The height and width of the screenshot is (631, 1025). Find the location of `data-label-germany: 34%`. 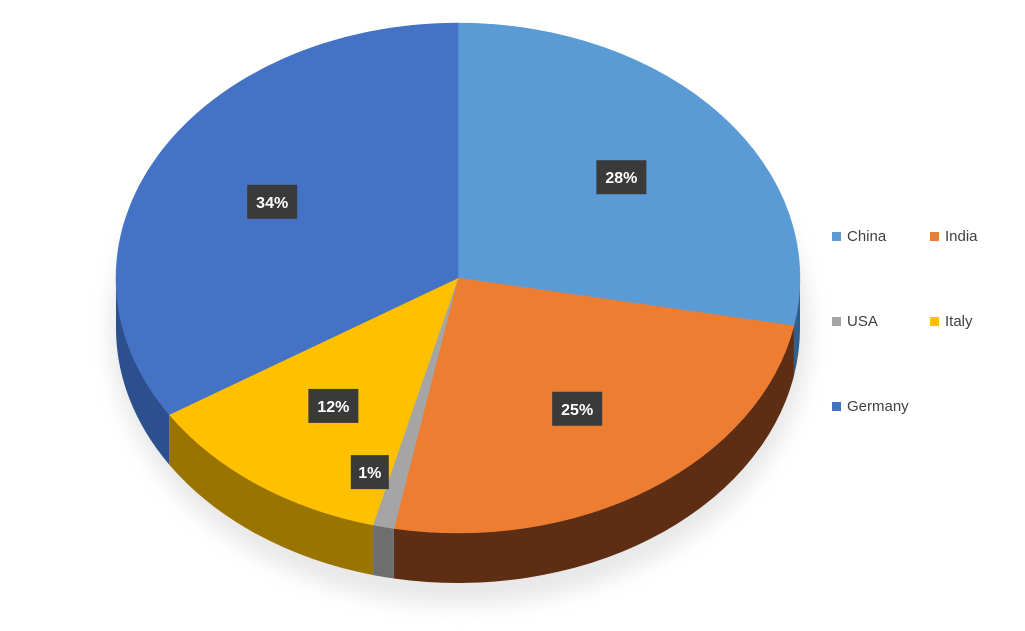

data-label-germany: 34% is located at coordinates (272, 201).